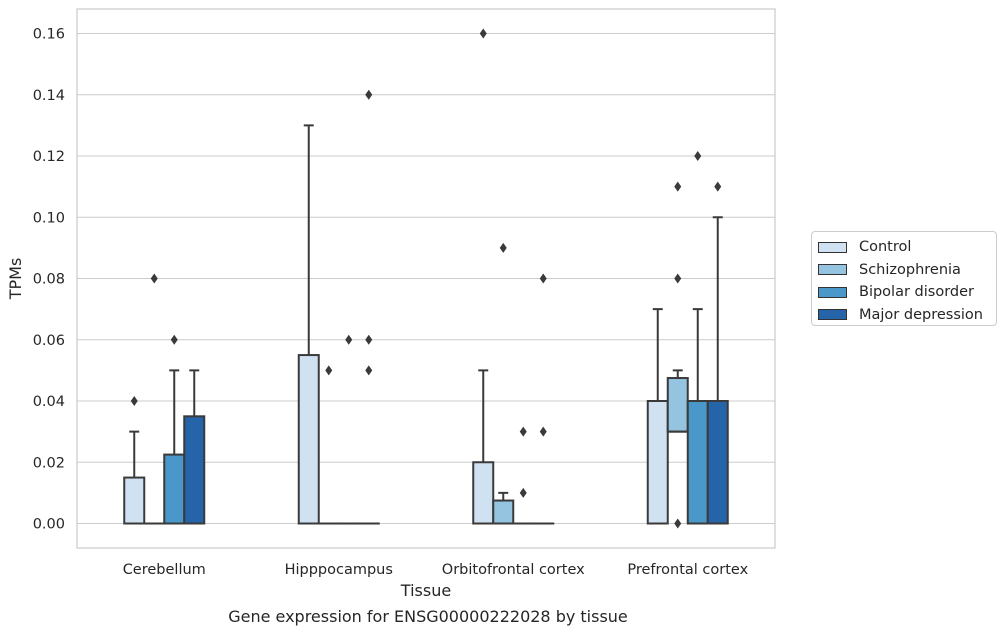 Image resolution: width=1007 pixels, height=634 pixels. Describe the element at coordinates (885, 247) in the screenshot. I see `legend-label: Control` at that location.